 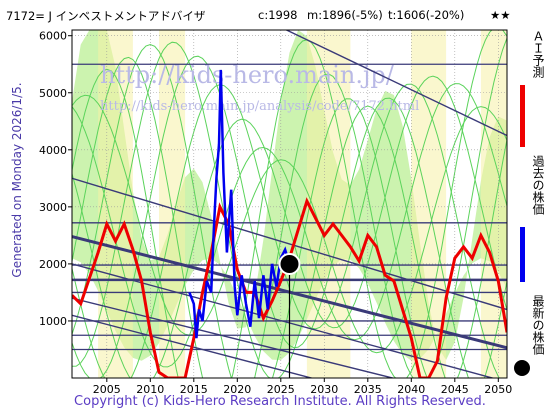 What do you see at coordinates (368, 389) in the screenshot?
I see `x-tick-label-2035: 2035` at bounding box center [368, 389].